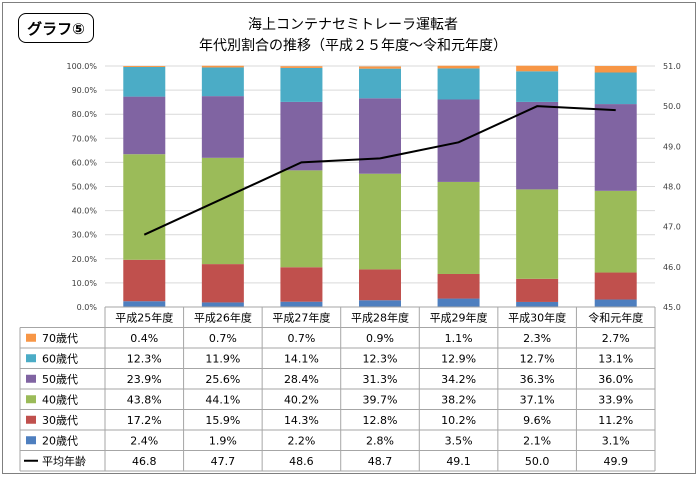 The image size is (700, 477). Describe the element at coordinates (60, 338) in the screenshot. I see `legend-label: 70歳代` at that location.